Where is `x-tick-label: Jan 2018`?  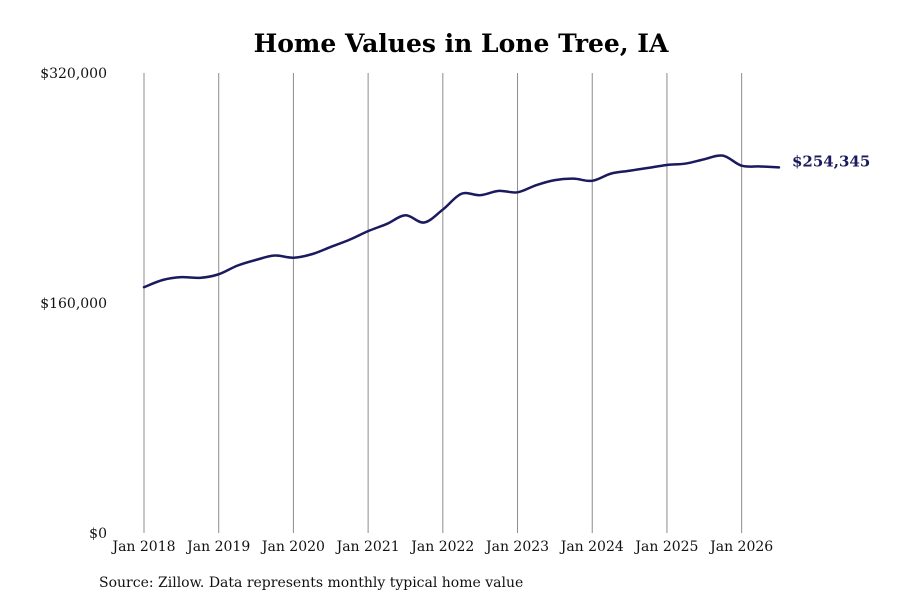
x-tick-label: Jan 2018 is located at coordinates (142, 547).